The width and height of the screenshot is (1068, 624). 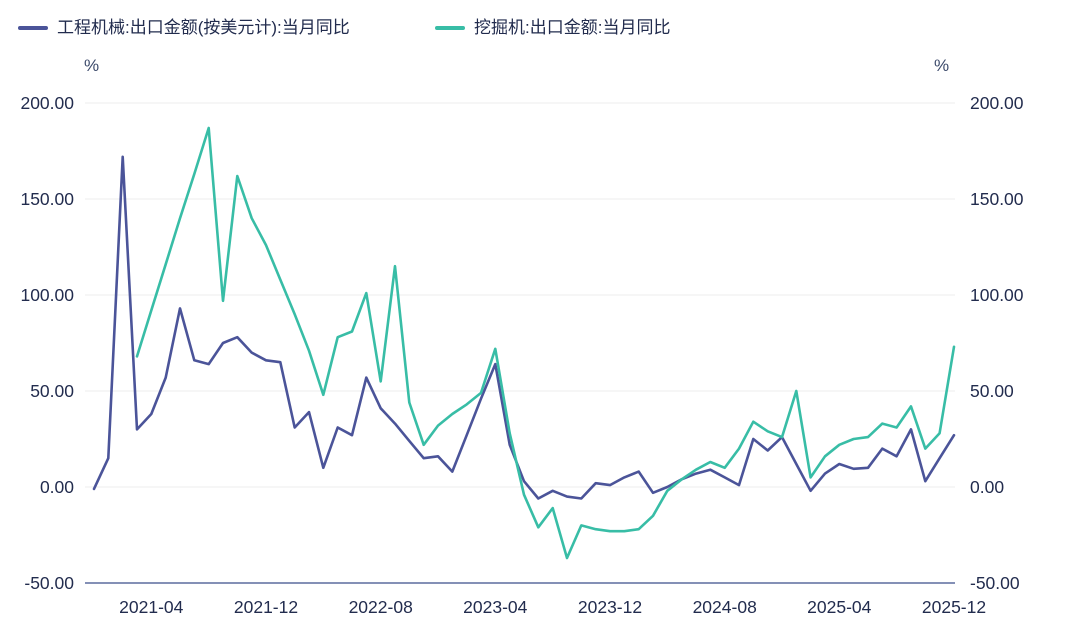 What do you see at coordinates (495, 607) in the screenshot?
I see `x-axis-tick: 2023-04` at bounding box center [495, 607].